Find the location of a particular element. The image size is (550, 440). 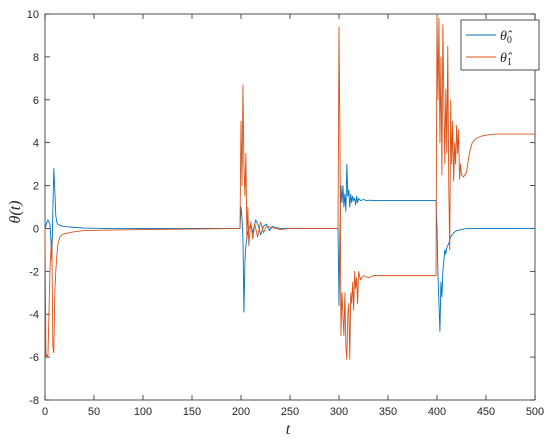

x-tick-label: 450 is located at coordinates (486, 412).